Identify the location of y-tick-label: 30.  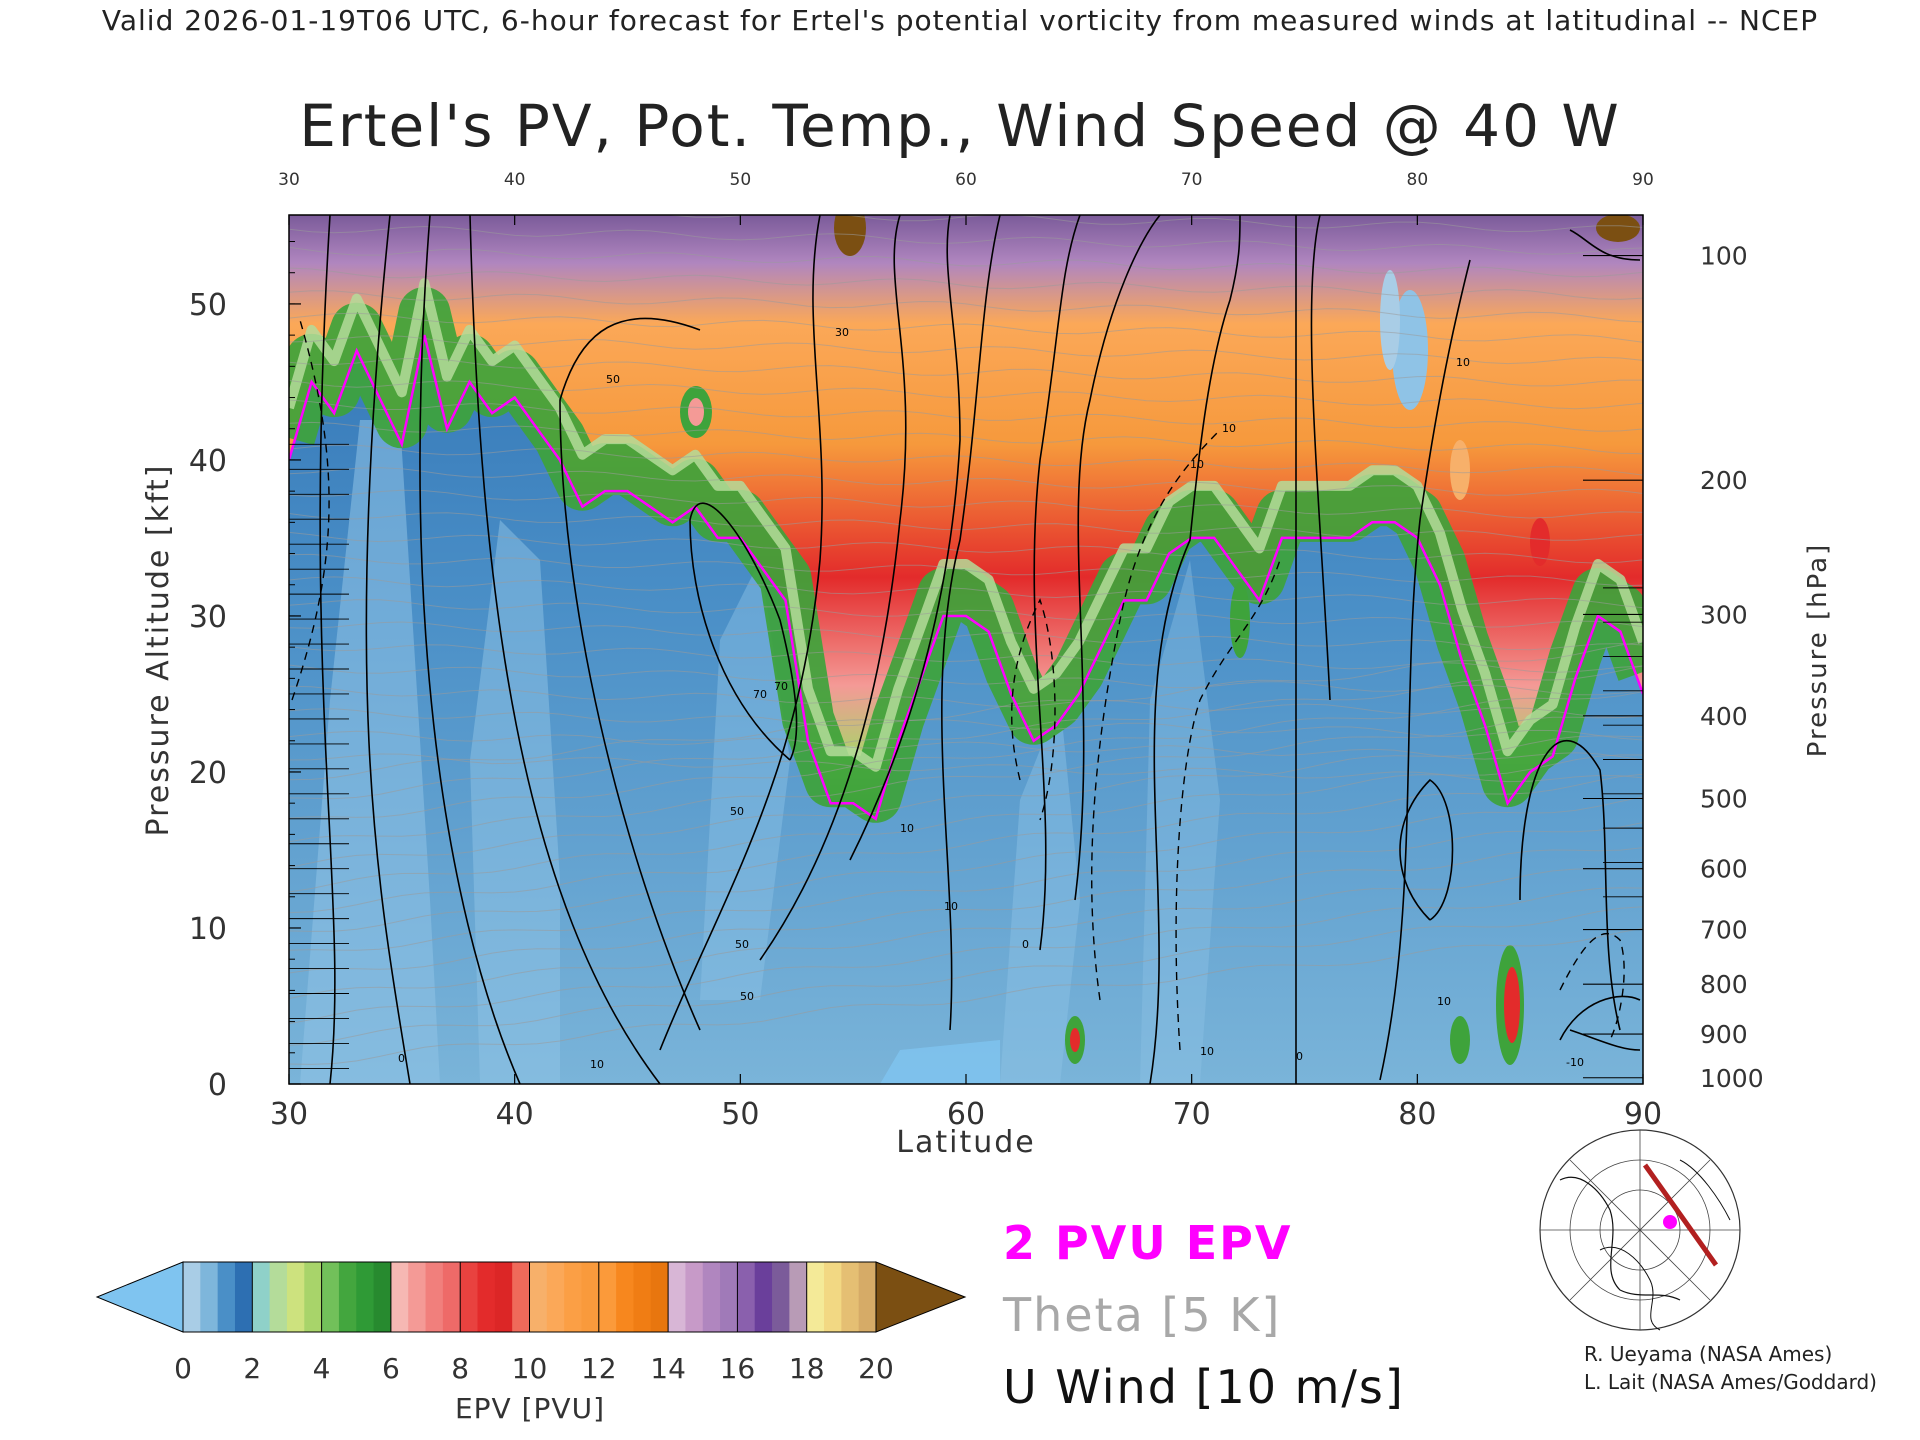
(208, 617).